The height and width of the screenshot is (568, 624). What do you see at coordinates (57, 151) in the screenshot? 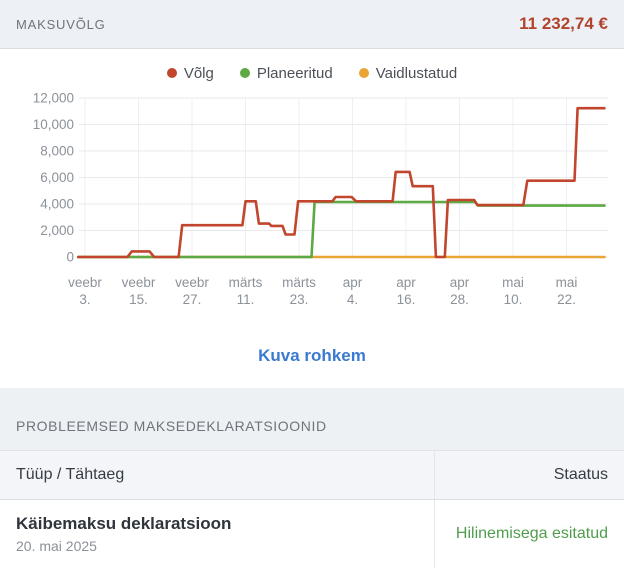
I see `svg-text: 8,000` at bounding box center [57, 151].